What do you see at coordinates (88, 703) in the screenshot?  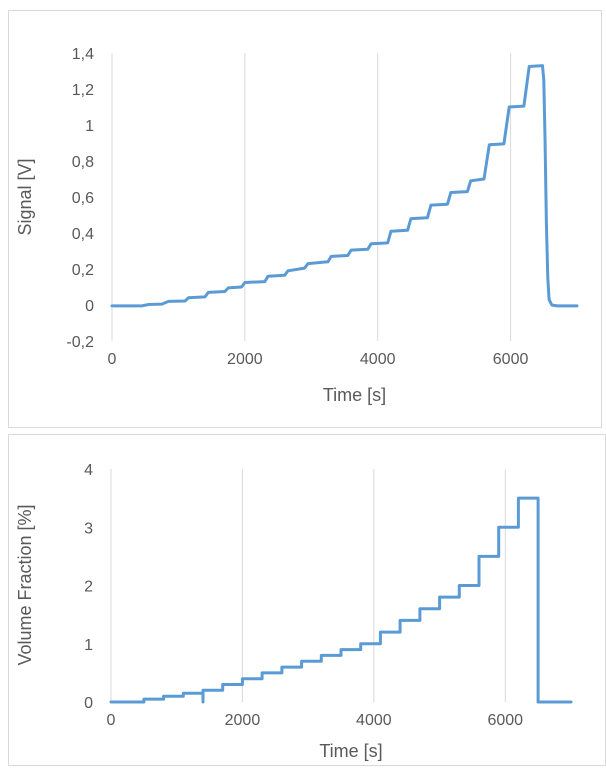 I see `volume-fraction-y-tick-label: 0` at bounding box center [88, 703].